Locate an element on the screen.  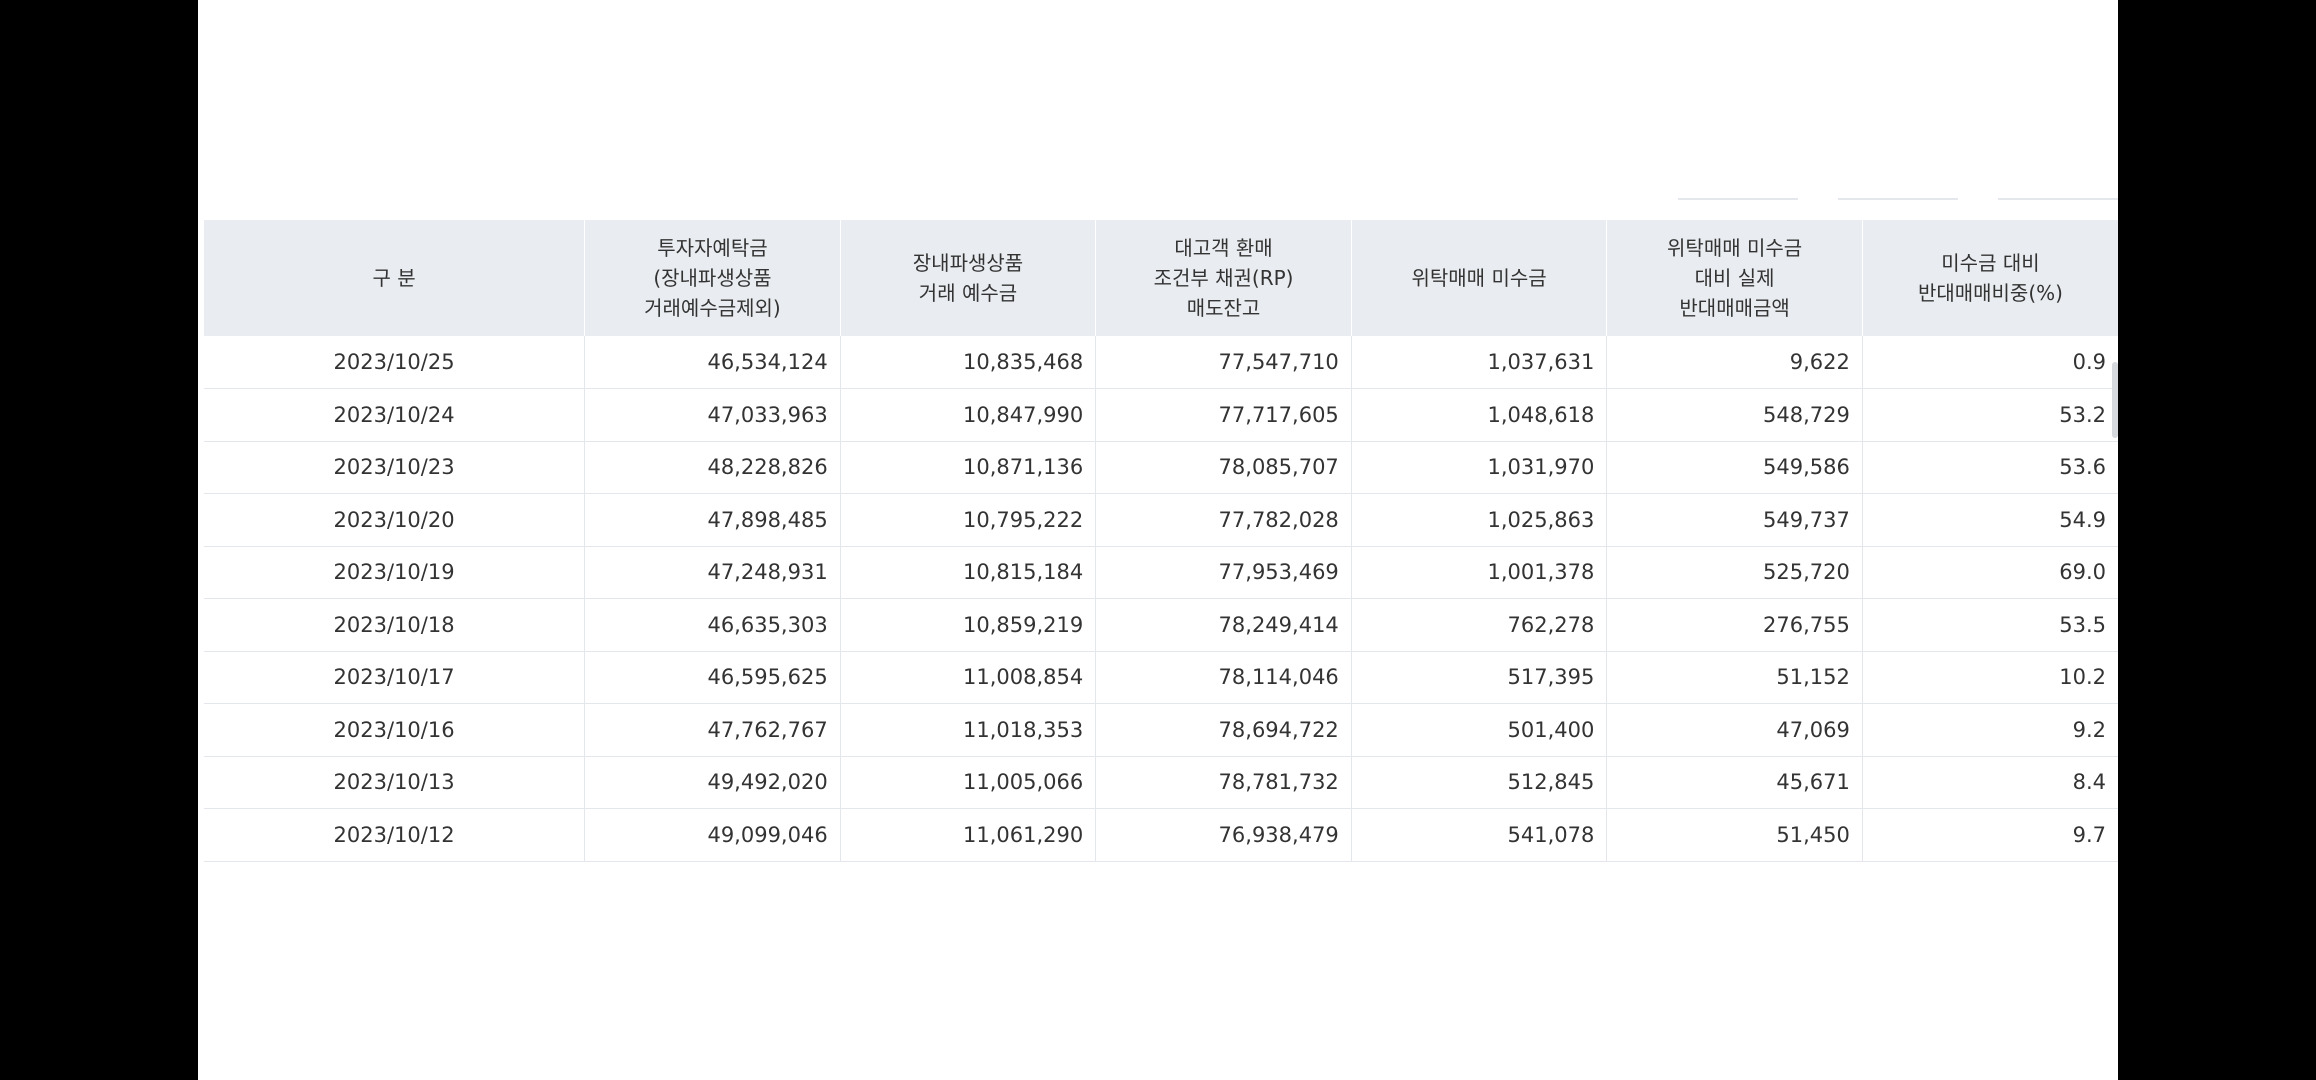
date-cell: 2023/10/18 is located at coordinates (394, 625).